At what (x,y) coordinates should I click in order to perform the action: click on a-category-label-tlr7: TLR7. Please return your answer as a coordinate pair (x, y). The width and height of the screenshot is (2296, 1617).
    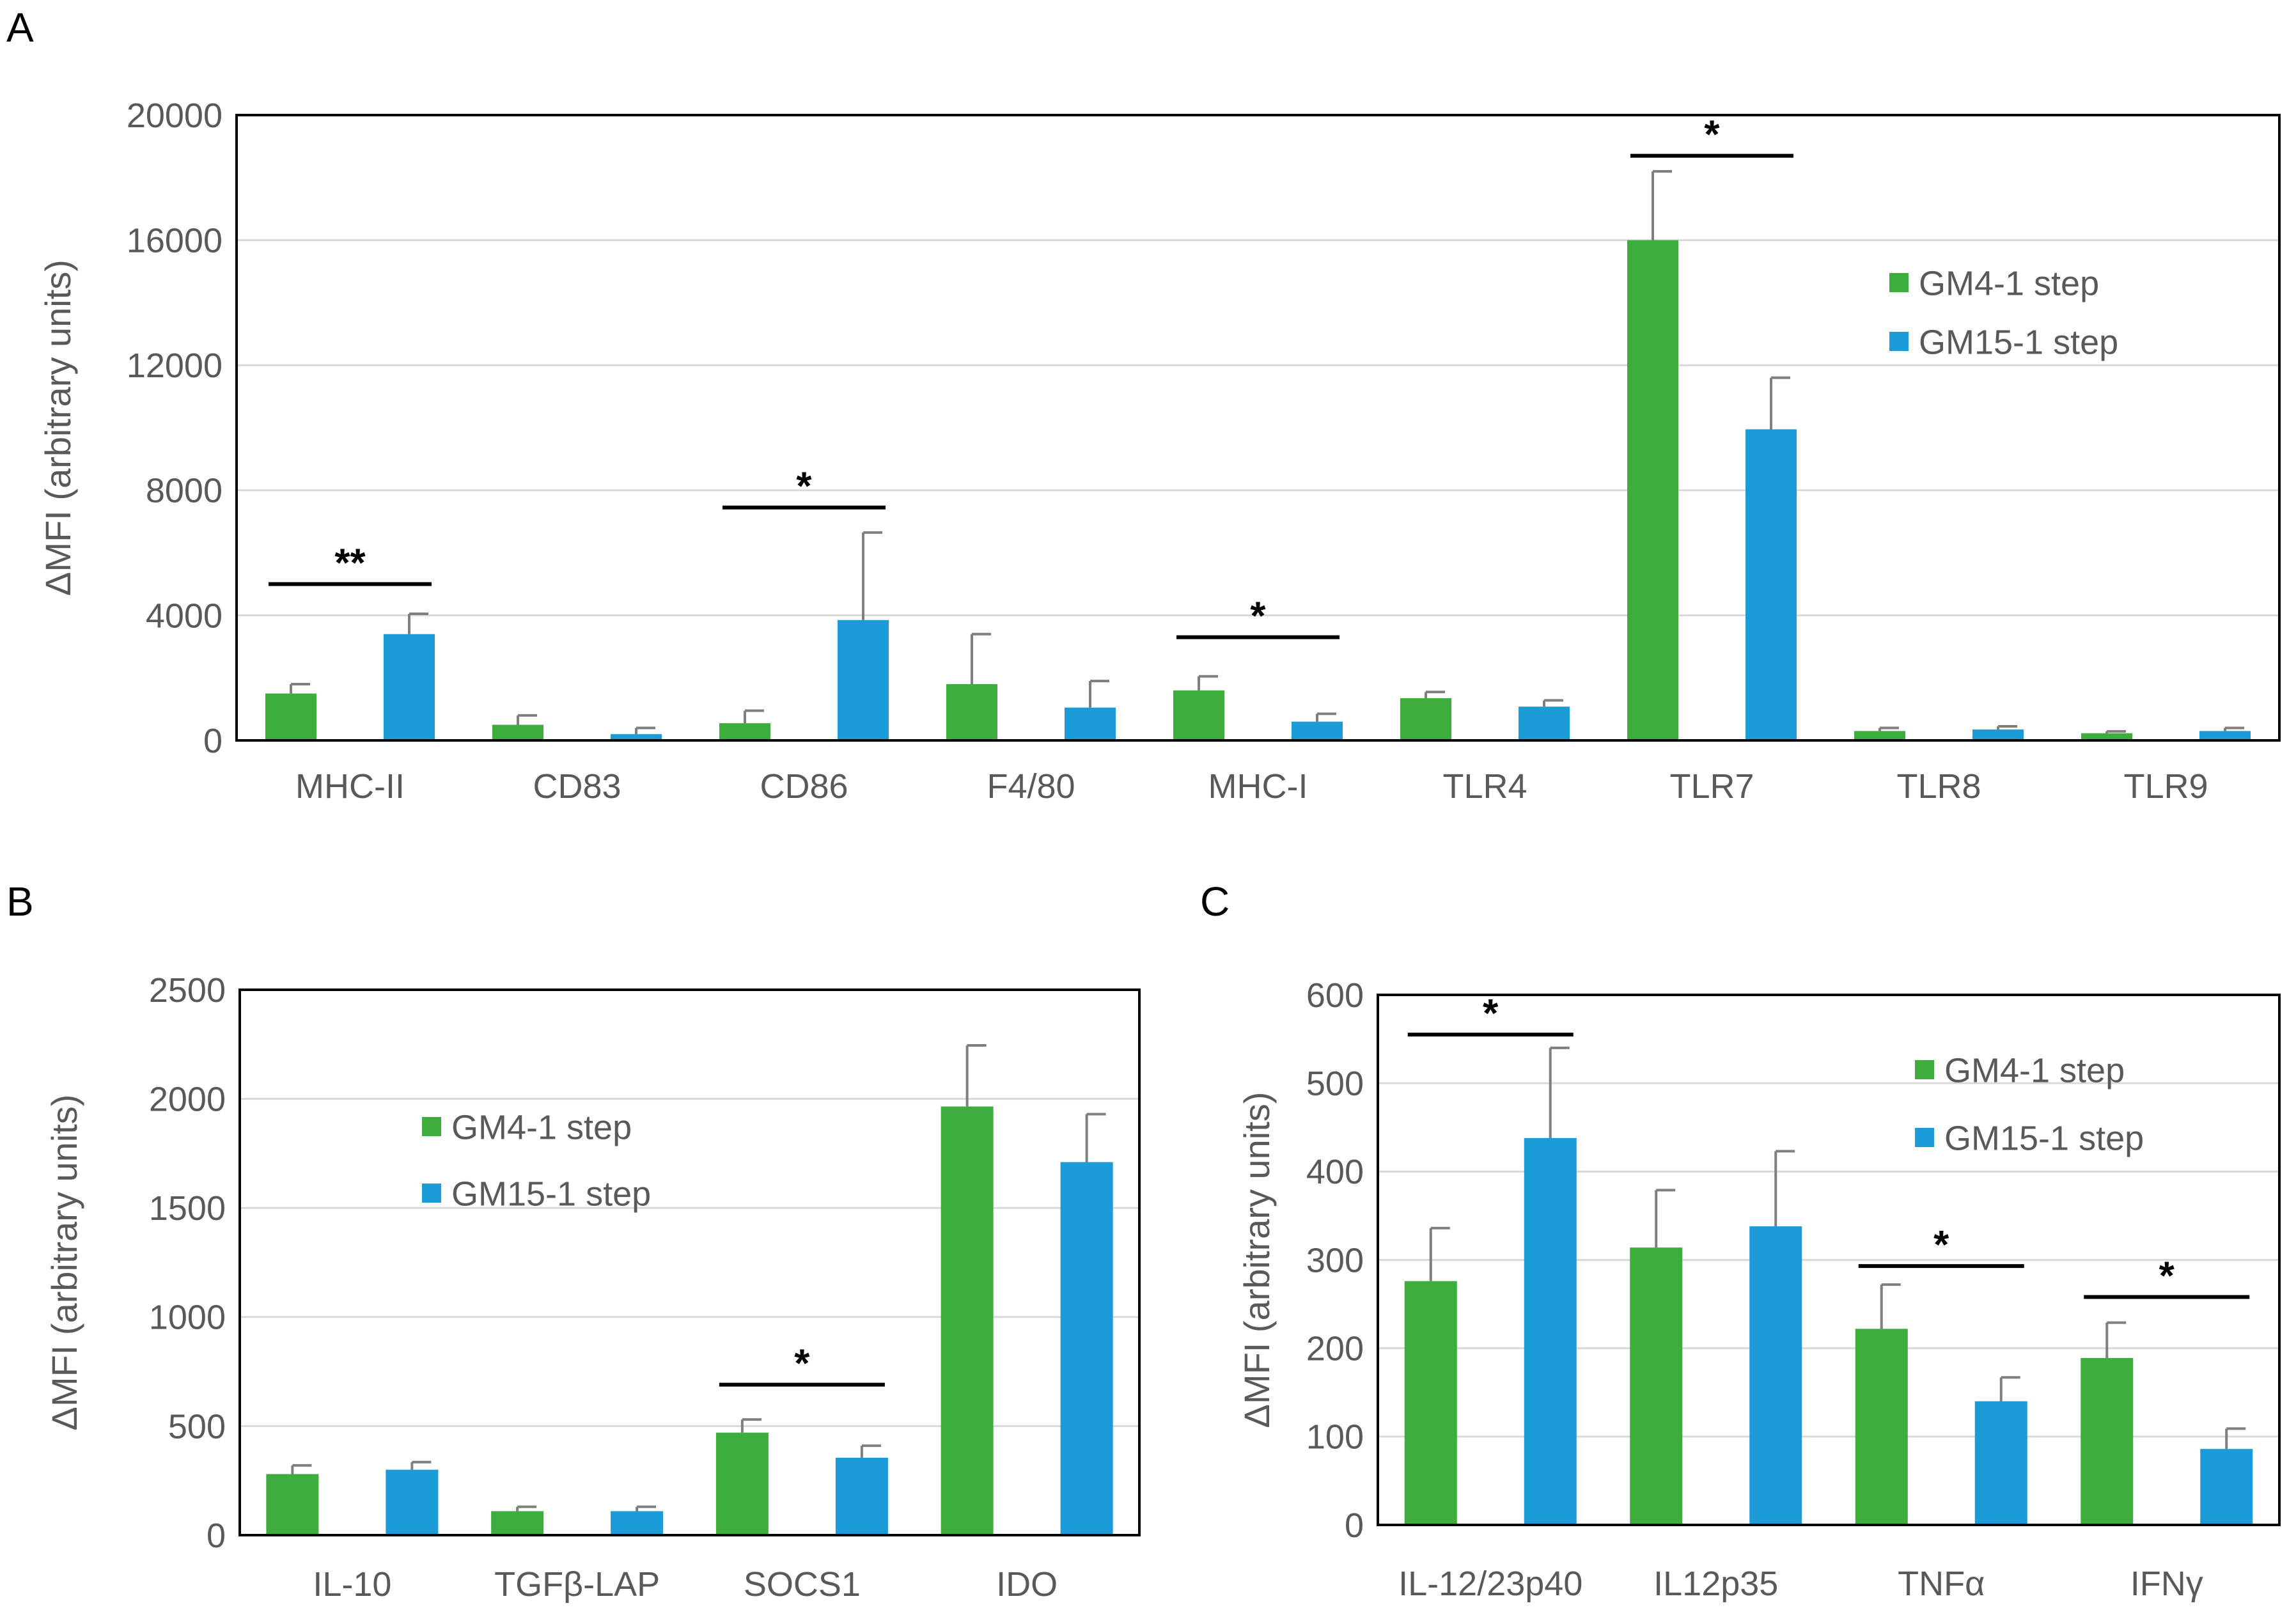
    Looking at the image, I should click on (1711, 787).